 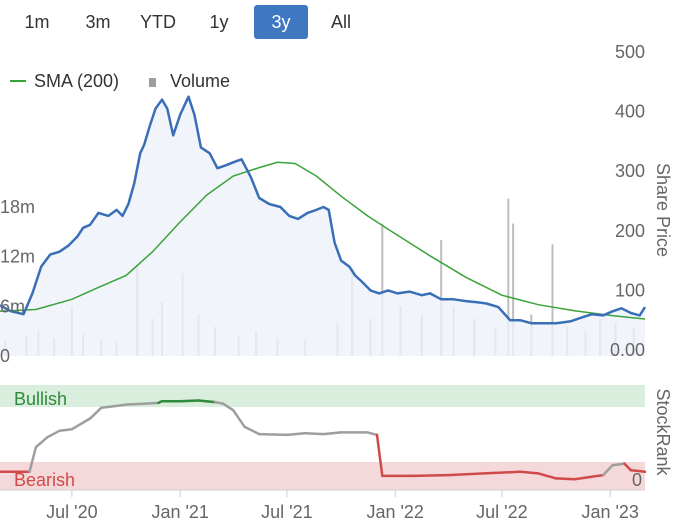 What do you see at coordinates (394, 511) in the screenshot?
I see `x-tick-label: Jan '22` at bounding box center [394, 511].